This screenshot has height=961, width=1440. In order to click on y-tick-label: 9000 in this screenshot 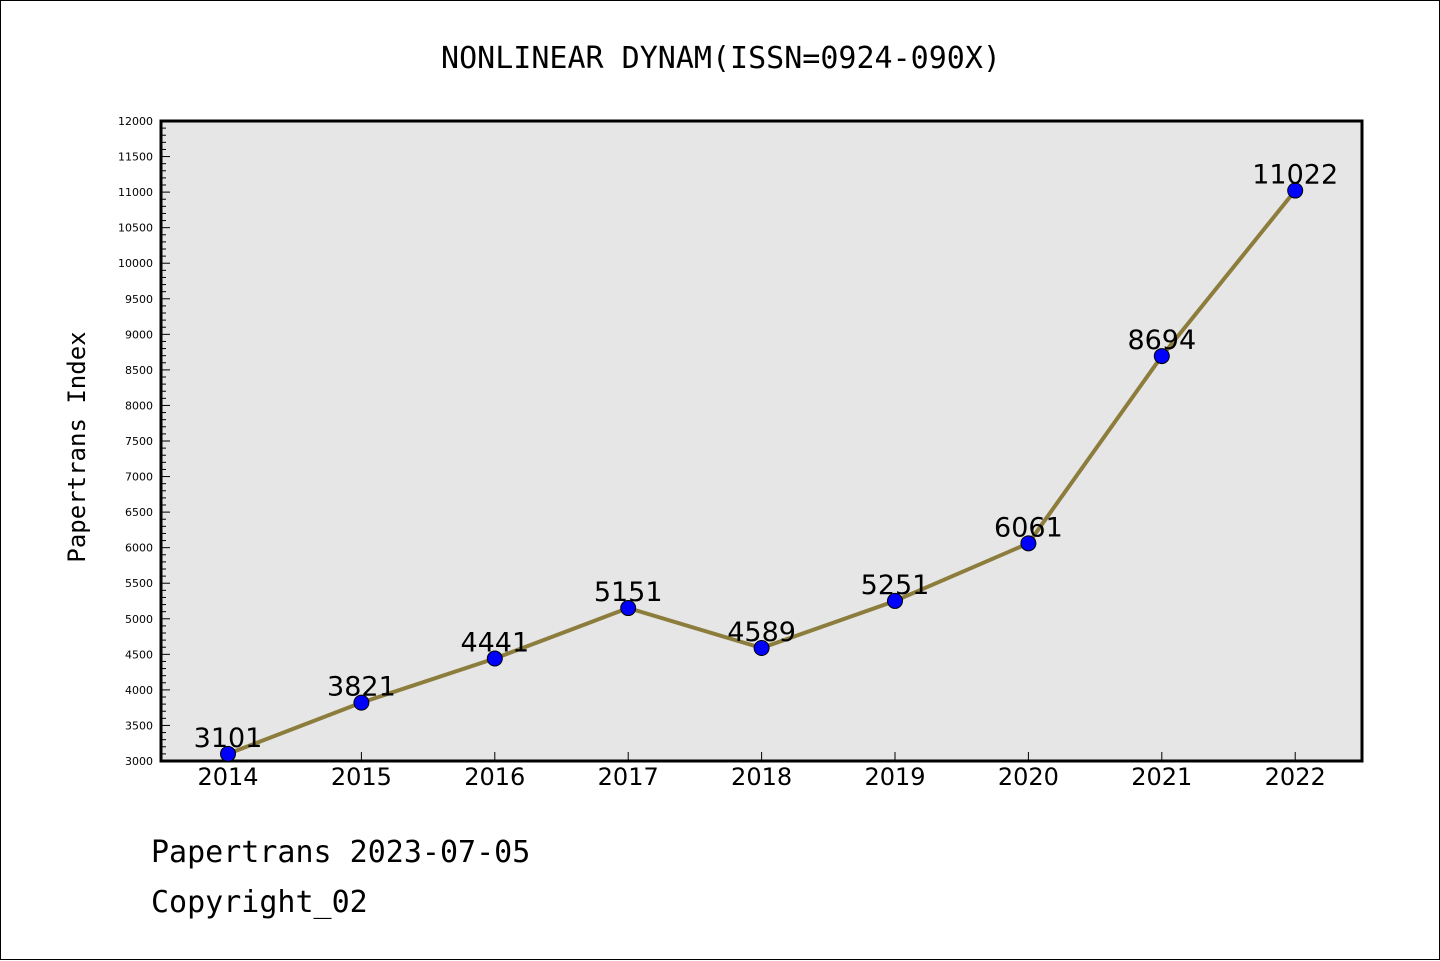, I will do `click(139, 334)`.